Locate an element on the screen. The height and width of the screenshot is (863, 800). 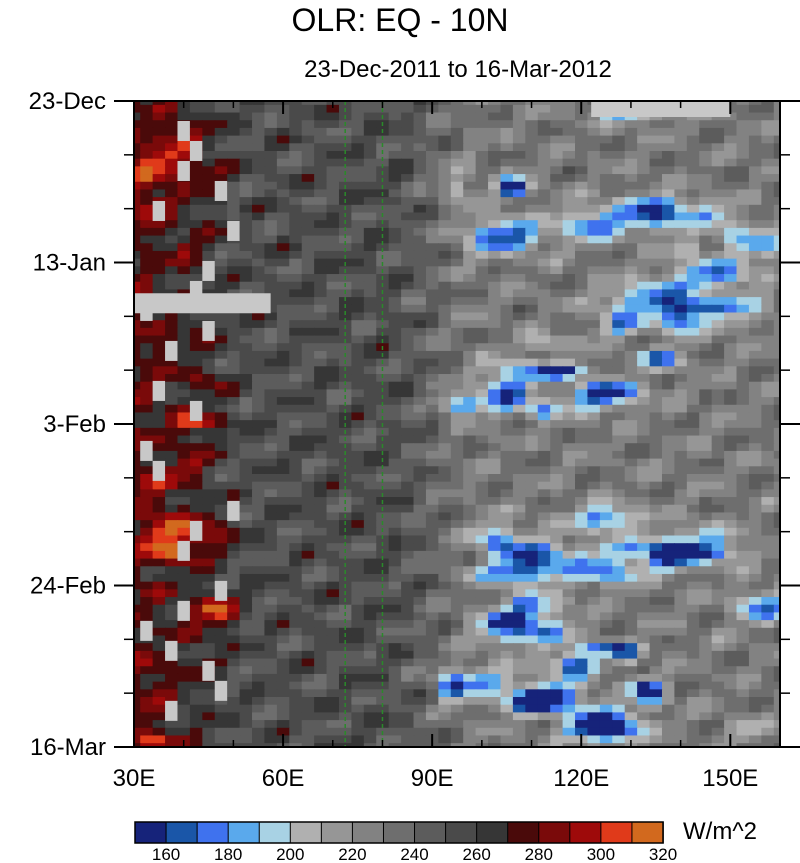
colorbar-swatch is located at coordinates (399, 832).